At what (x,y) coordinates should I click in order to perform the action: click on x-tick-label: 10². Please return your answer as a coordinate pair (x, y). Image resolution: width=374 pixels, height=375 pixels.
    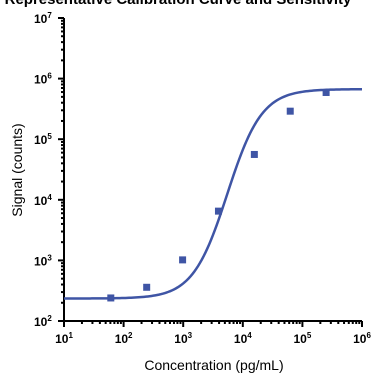
    Looking at the image, I should click on (124, 338).